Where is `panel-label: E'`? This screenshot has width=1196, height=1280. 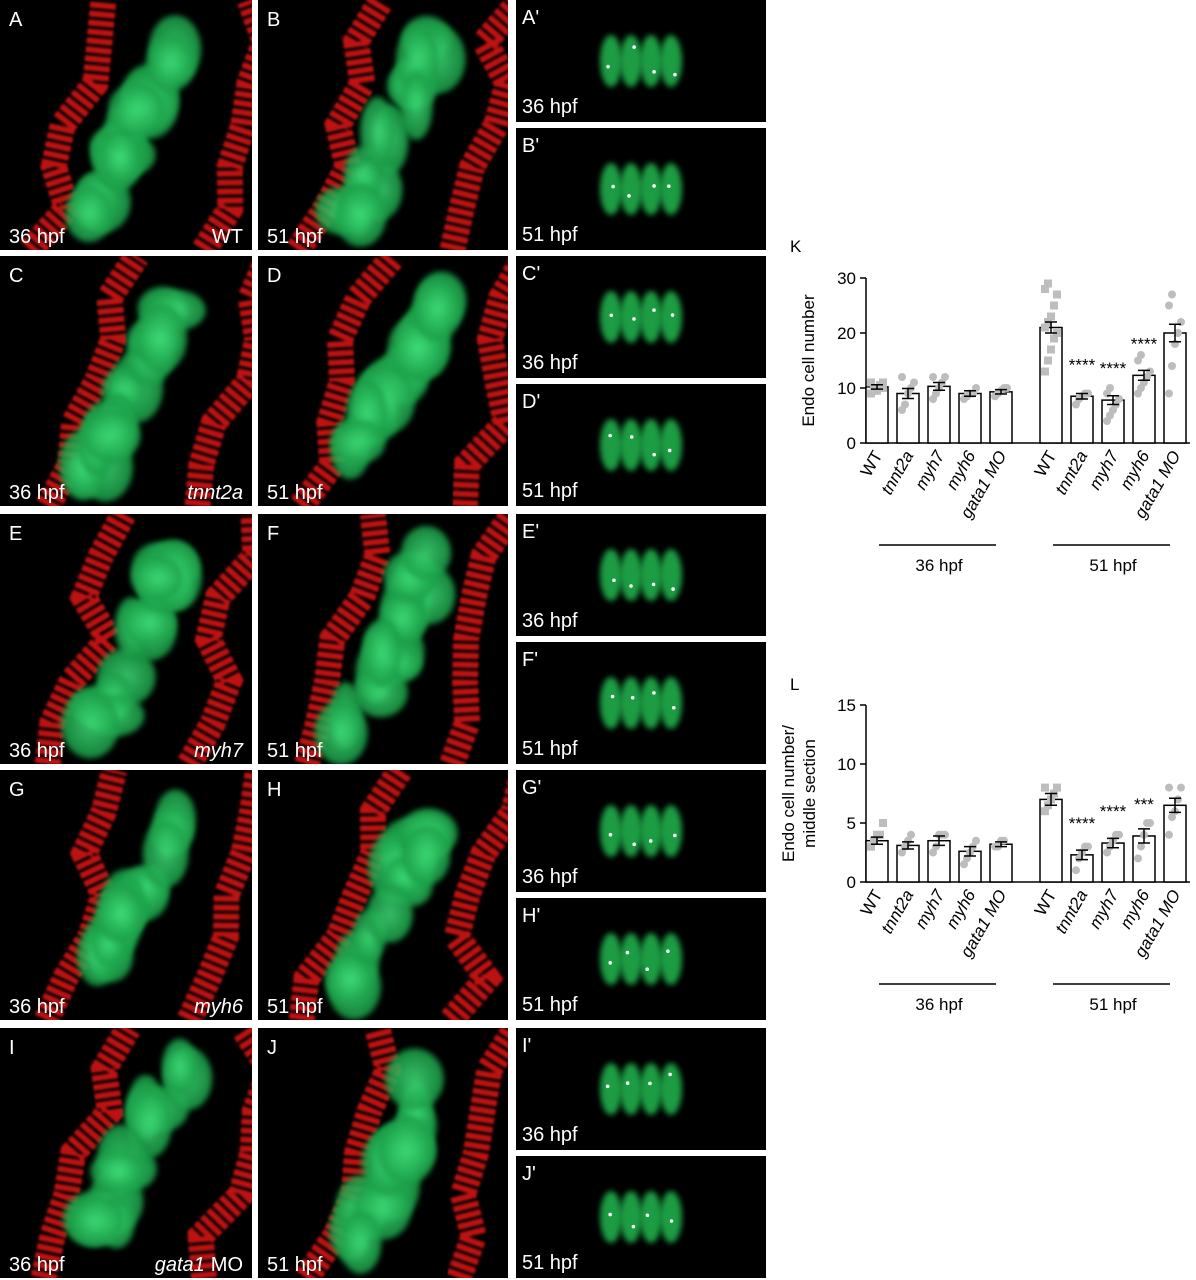
panel-label: E' is located at coordinates (530, 532).